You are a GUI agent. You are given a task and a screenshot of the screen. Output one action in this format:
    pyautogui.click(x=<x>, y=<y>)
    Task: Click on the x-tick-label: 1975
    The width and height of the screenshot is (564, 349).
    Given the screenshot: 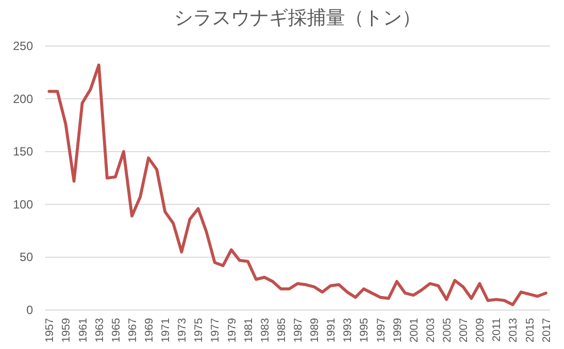 What is the action you would take?
    pyautogui.click(x=199, y=330)
    